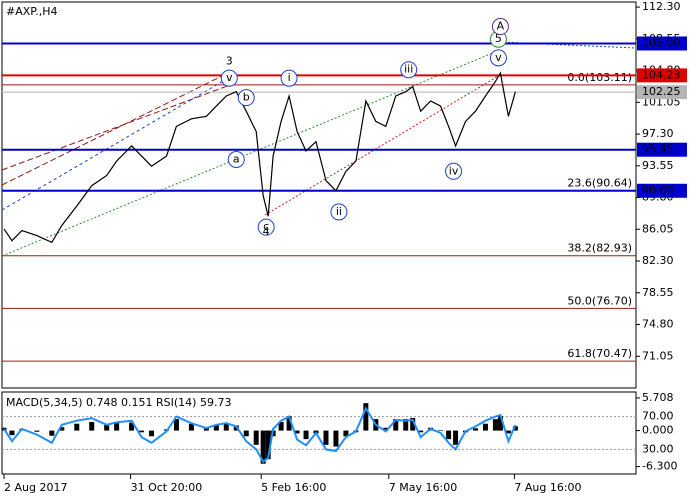 The image size is (700, 500). I want to click on wave-label: 3, so click(229, 60).